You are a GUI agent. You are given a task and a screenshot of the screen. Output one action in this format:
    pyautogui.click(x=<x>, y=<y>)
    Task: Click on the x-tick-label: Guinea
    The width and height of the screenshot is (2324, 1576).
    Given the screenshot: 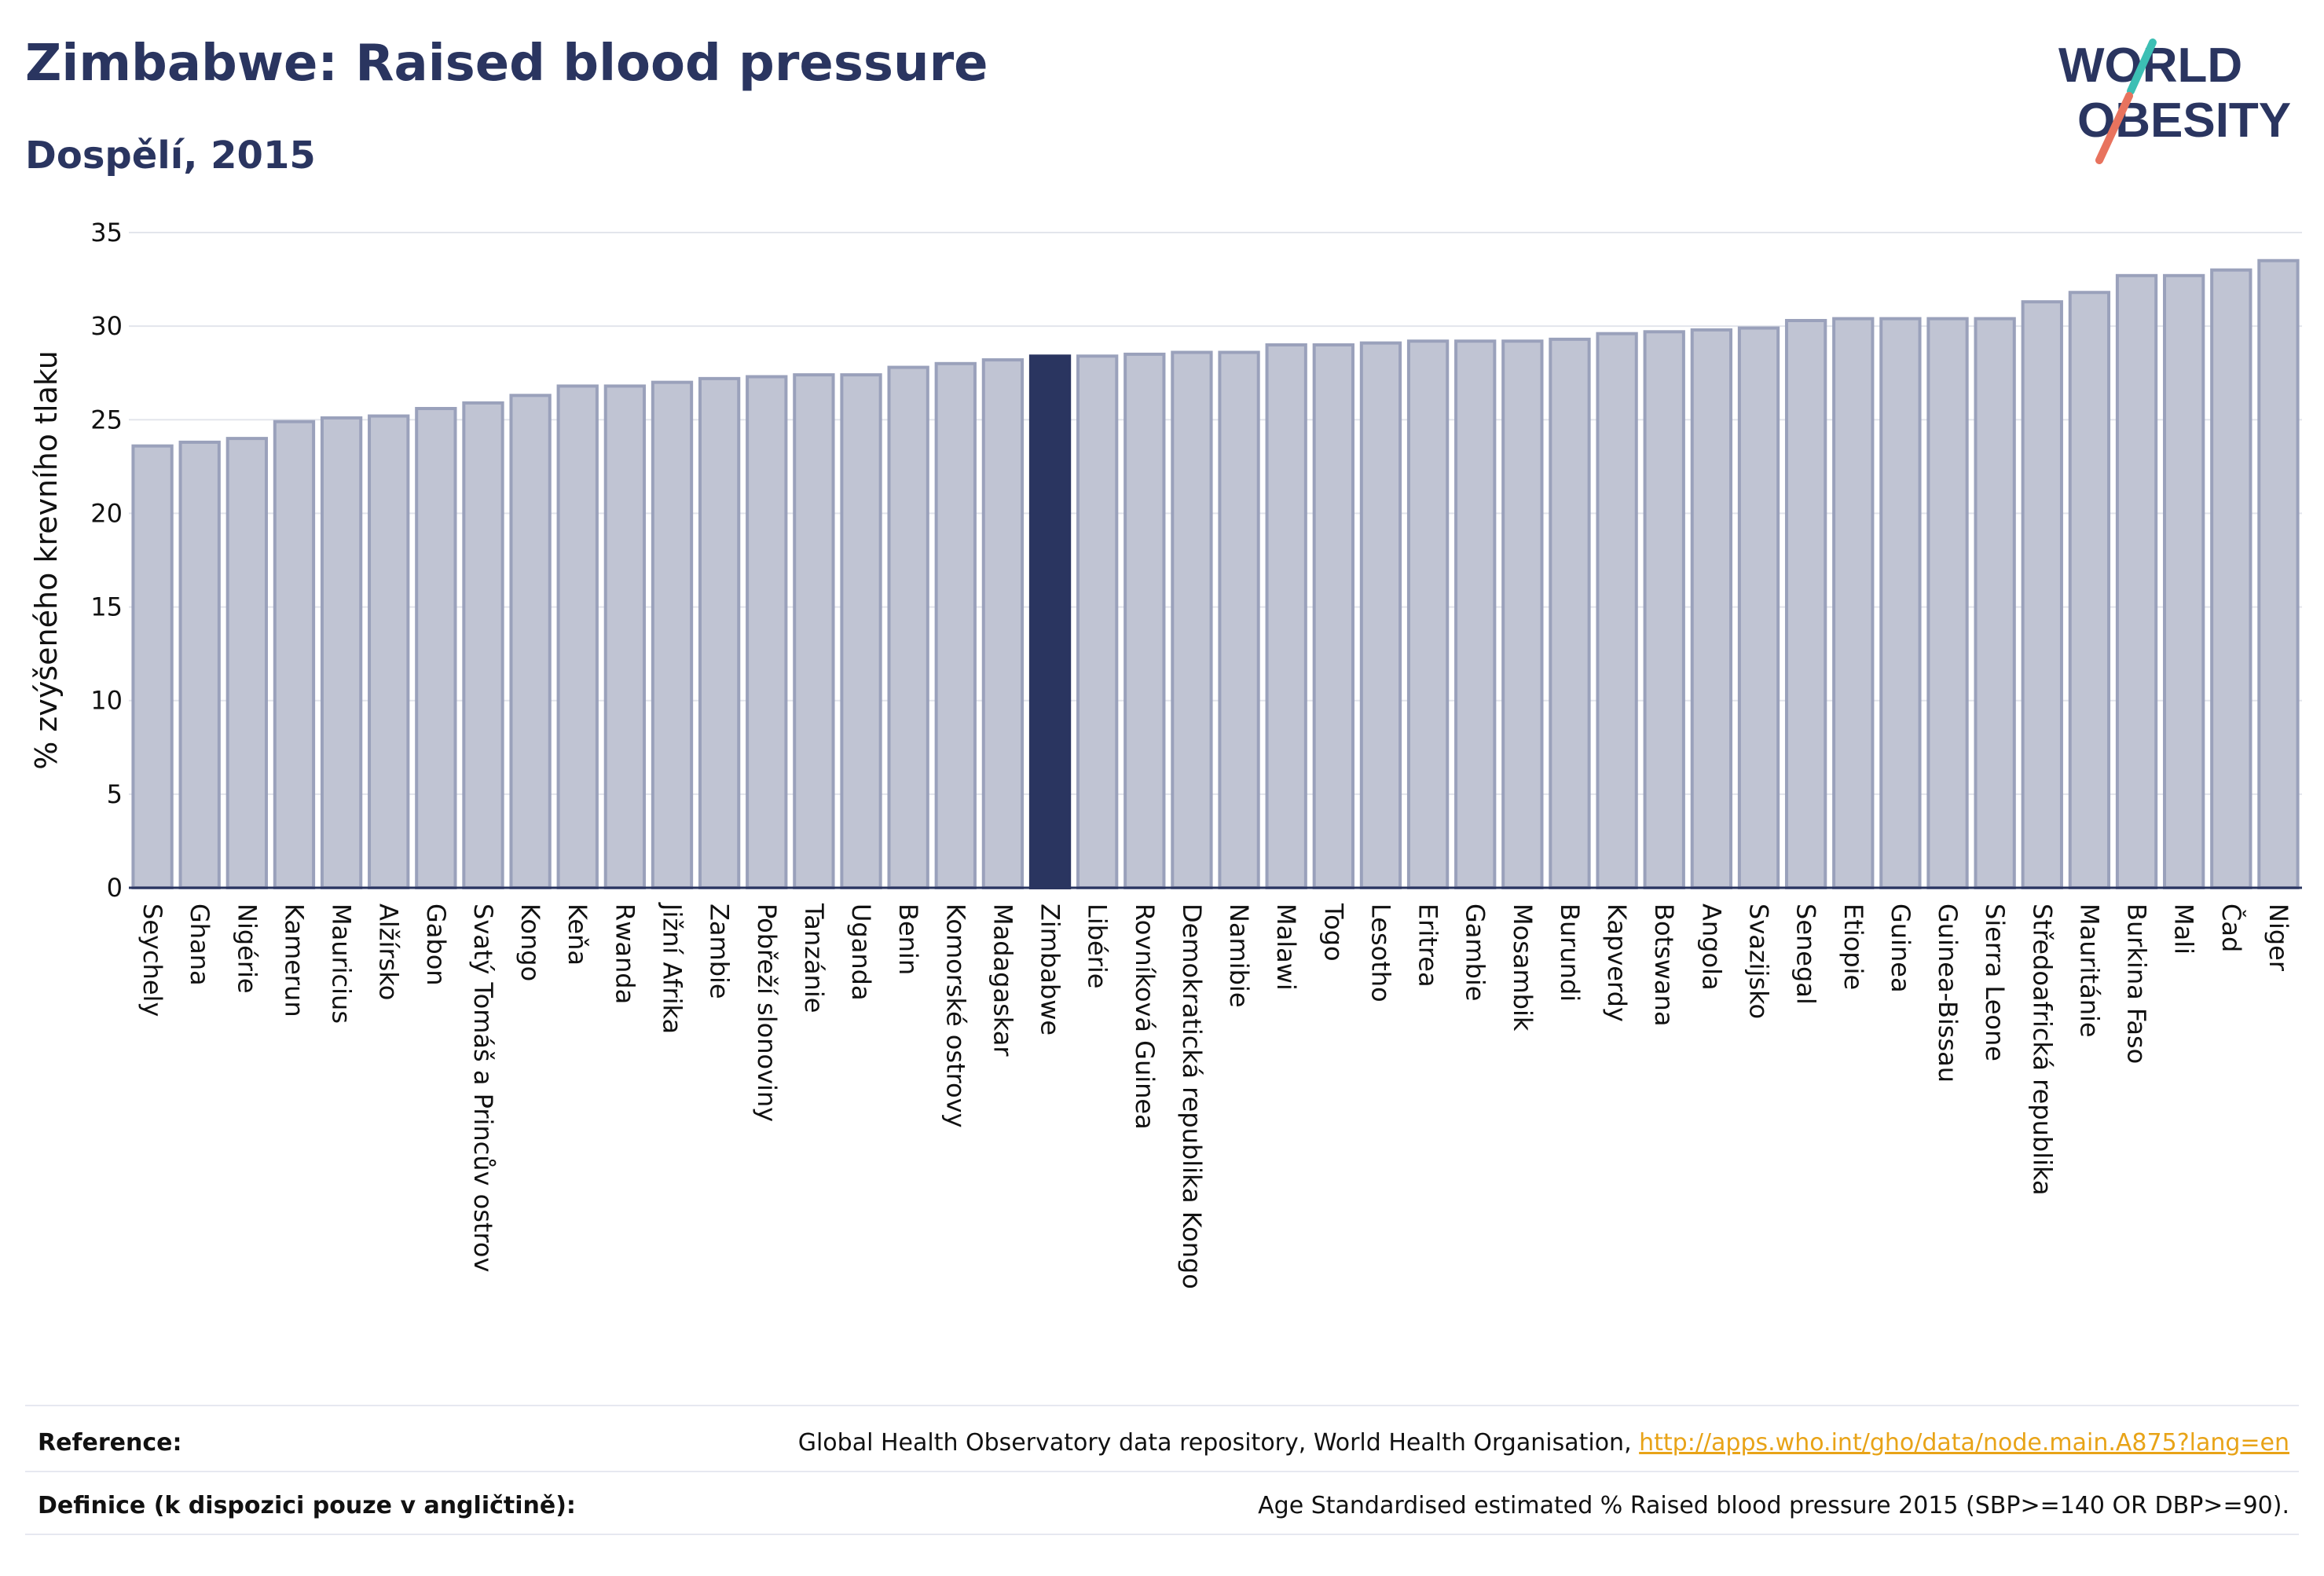 What is the action you would take?
    pyautogui.click(x=1900, y=948)
    